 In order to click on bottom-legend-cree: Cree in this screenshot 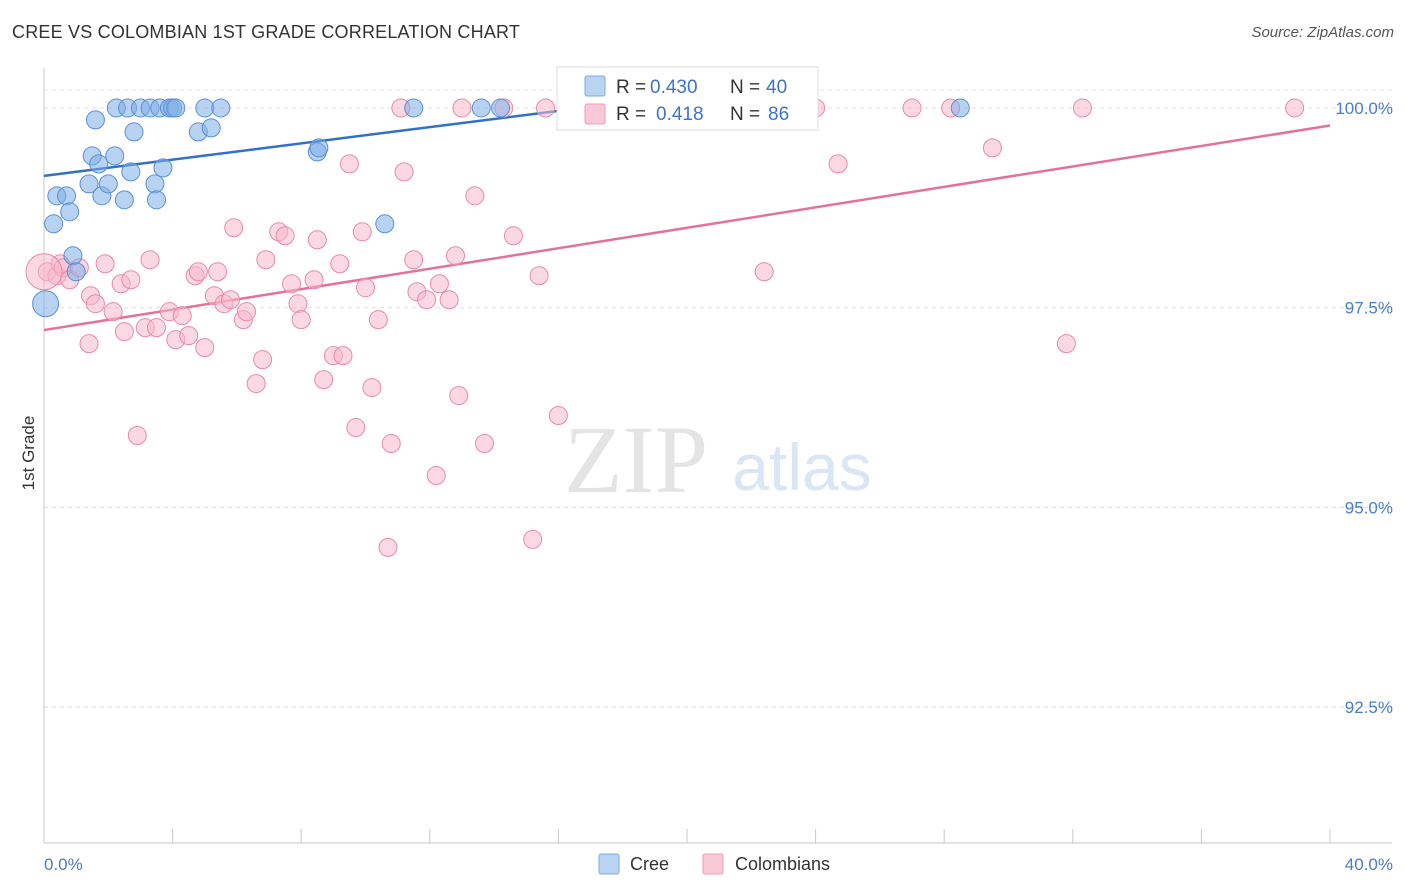, I will do `click(649, 864)`.